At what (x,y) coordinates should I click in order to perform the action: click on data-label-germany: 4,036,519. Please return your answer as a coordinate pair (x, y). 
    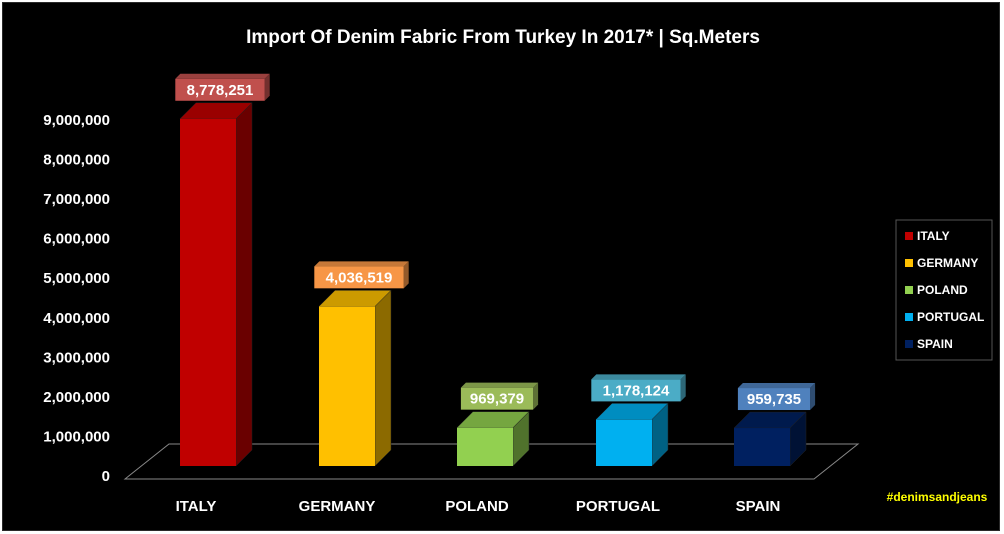
    Looking at the image, I should click on (361, 275).